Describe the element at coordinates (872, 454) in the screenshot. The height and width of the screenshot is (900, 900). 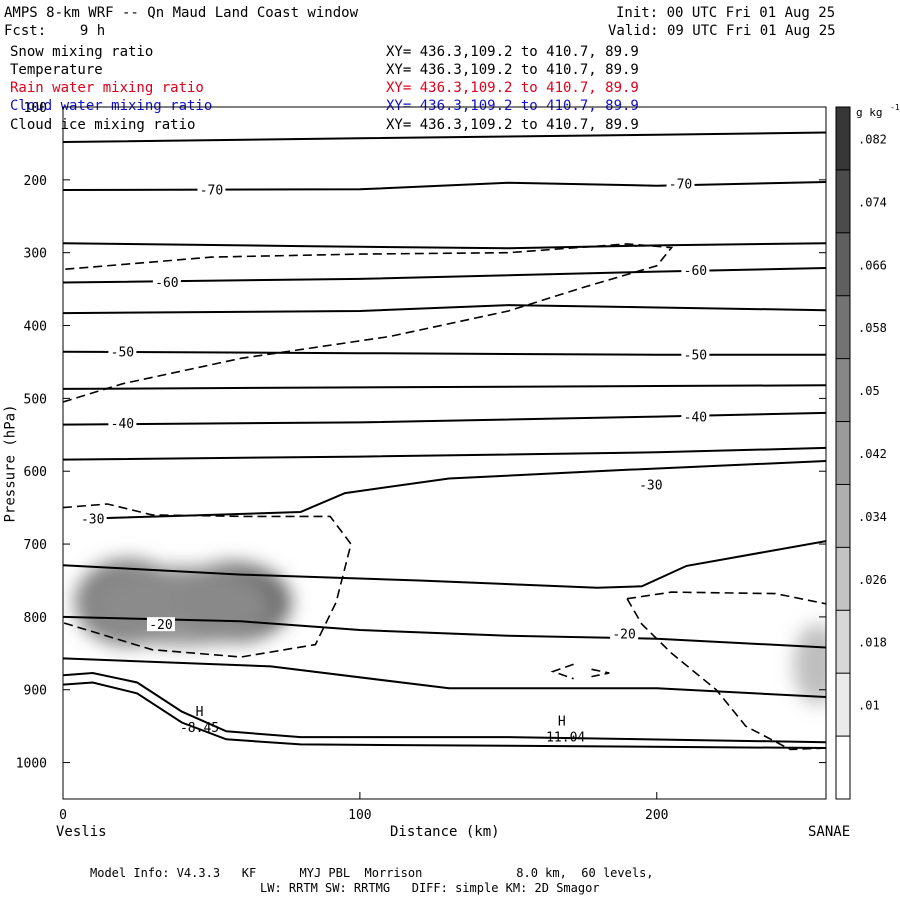
I see `colorbar-tick-label: .042` at that location.